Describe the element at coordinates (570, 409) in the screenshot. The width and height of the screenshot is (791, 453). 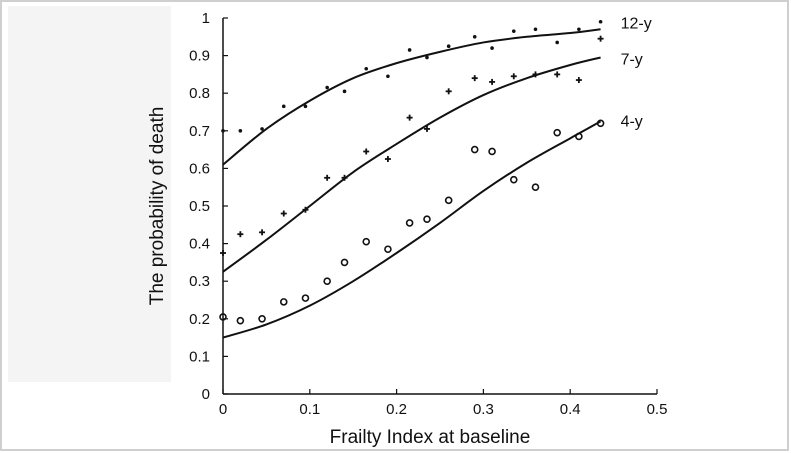
I see `x-tick-label: 0.4` at that location.